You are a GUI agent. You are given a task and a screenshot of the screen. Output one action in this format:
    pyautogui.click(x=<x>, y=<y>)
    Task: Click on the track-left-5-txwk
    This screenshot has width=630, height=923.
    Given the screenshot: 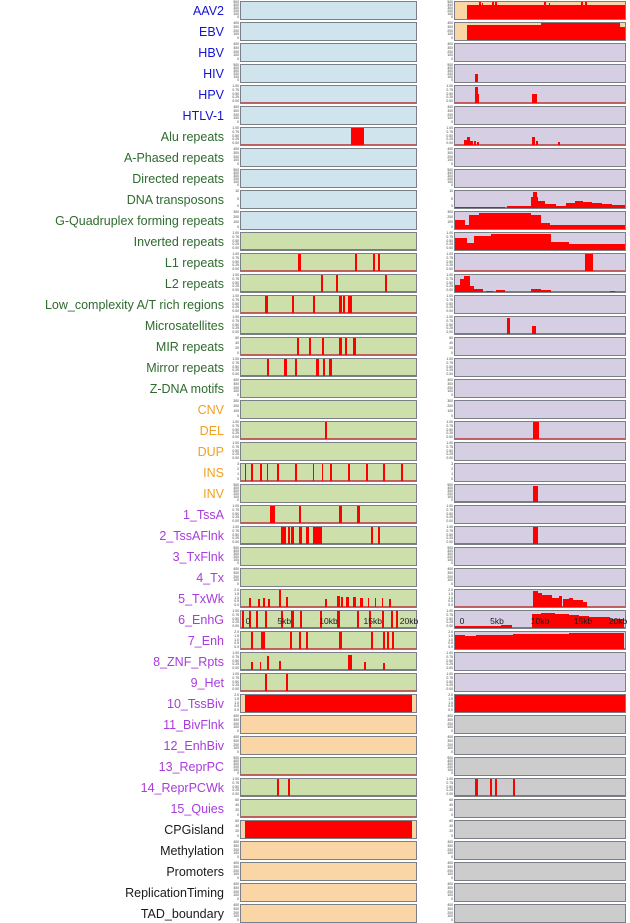 What is the action you would take?
    pyautogui.click(x=328, y=598)
    